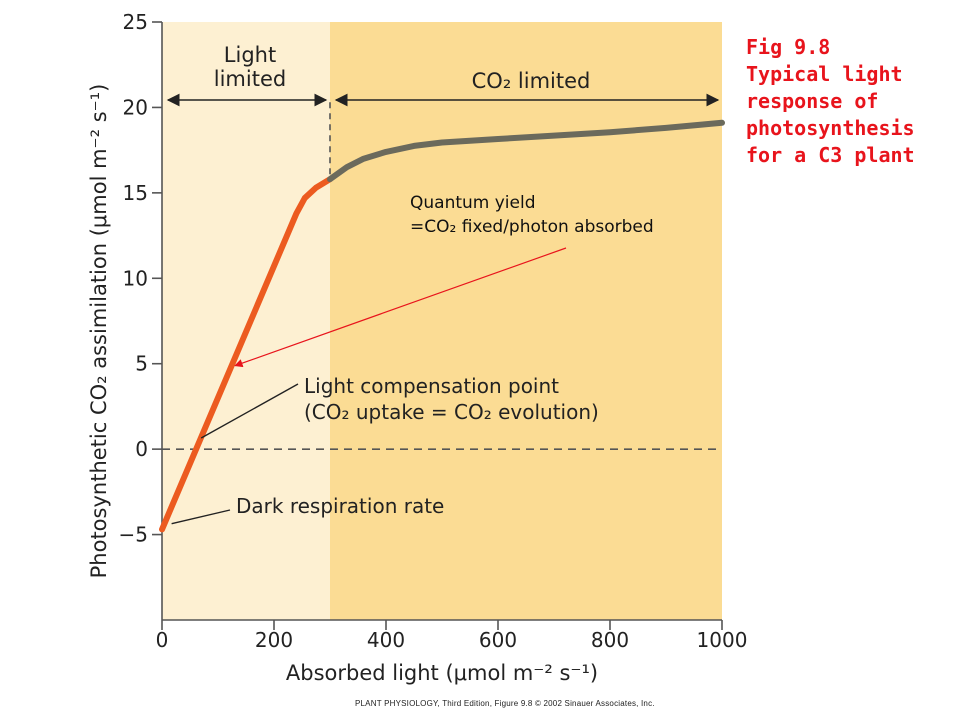 This screenshot has width=960, height=720. What do you see at coordinates (250, 79) in the screenshot?
I see `light-limited-label-line: limited` at bounding box center [250, 79].